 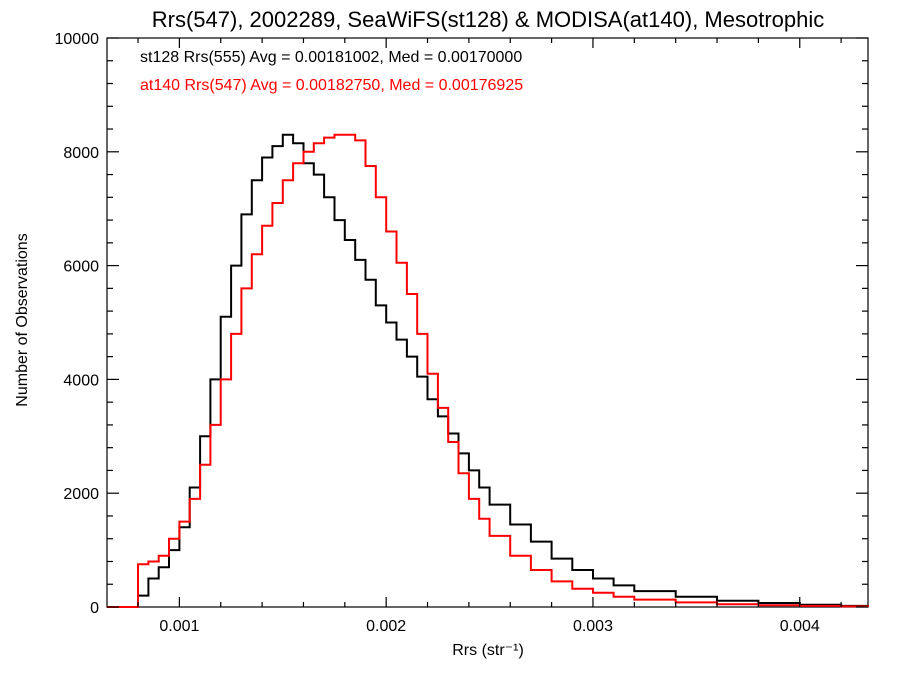 What do you see at coordinates (179, 626) in the screenshot?
I see `x-tick-label: 0.001` at bounding box center [179, 626].